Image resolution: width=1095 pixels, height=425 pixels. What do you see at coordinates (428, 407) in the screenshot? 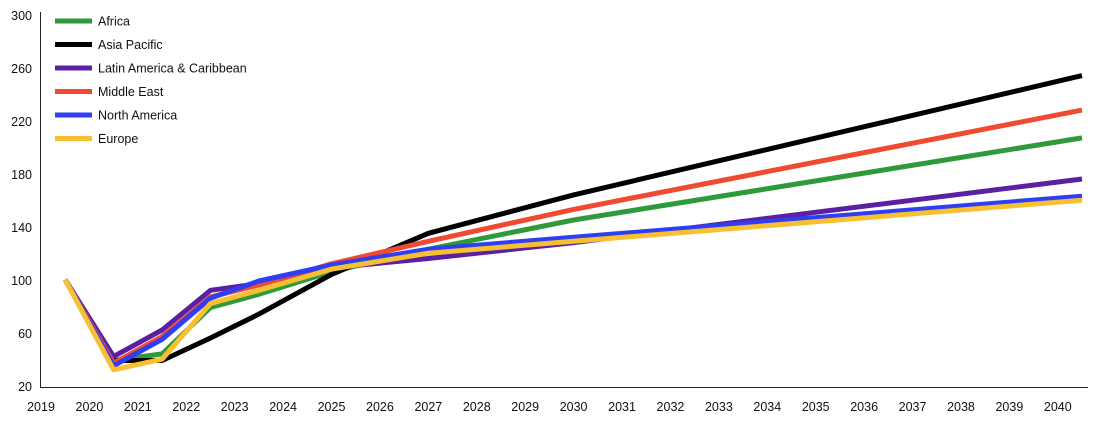
I see `x-tick-label: 2027` at bounding box center [428, 407].